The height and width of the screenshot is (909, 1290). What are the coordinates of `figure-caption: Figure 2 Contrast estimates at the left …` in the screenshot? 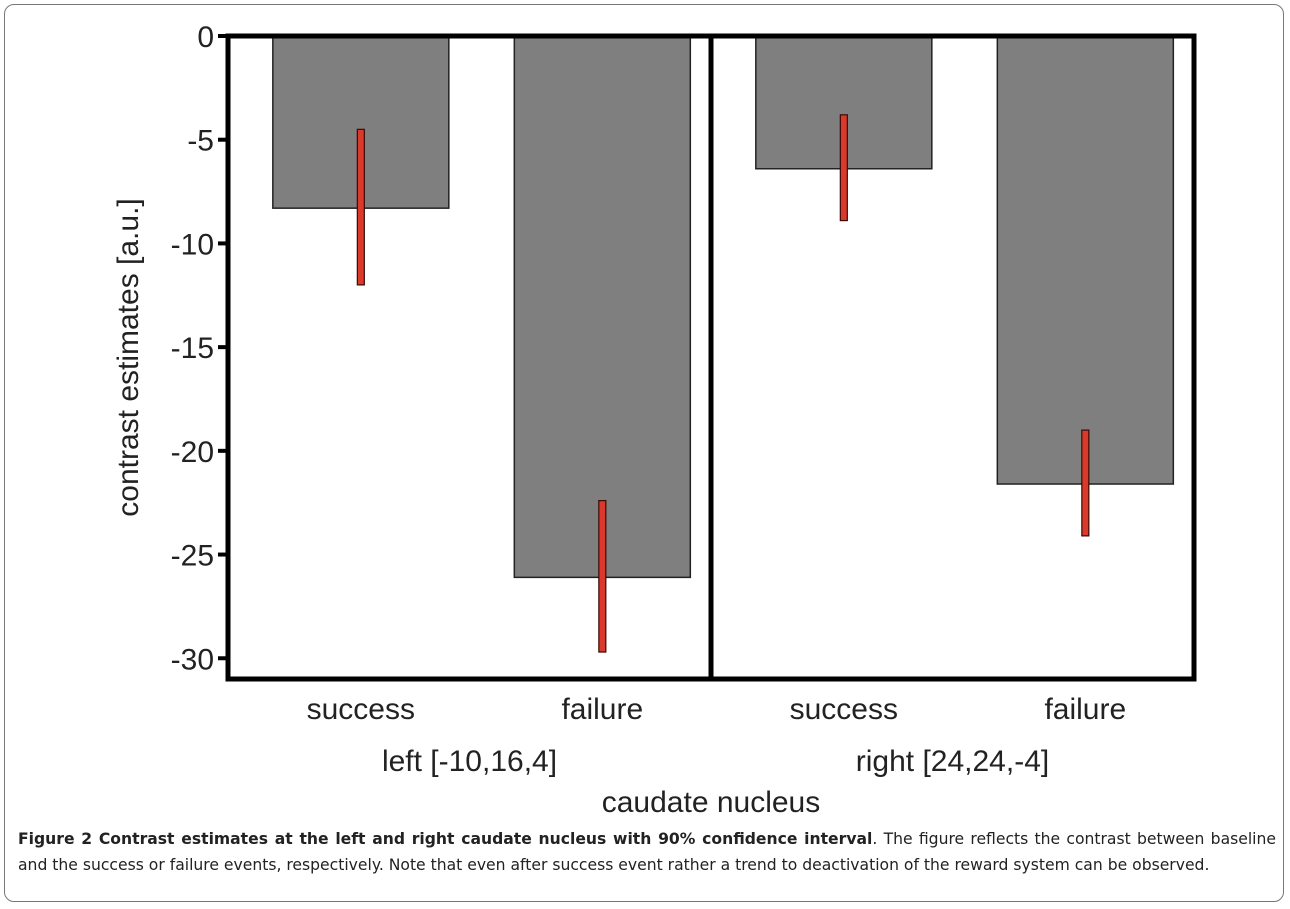 It's located at (647, 852).